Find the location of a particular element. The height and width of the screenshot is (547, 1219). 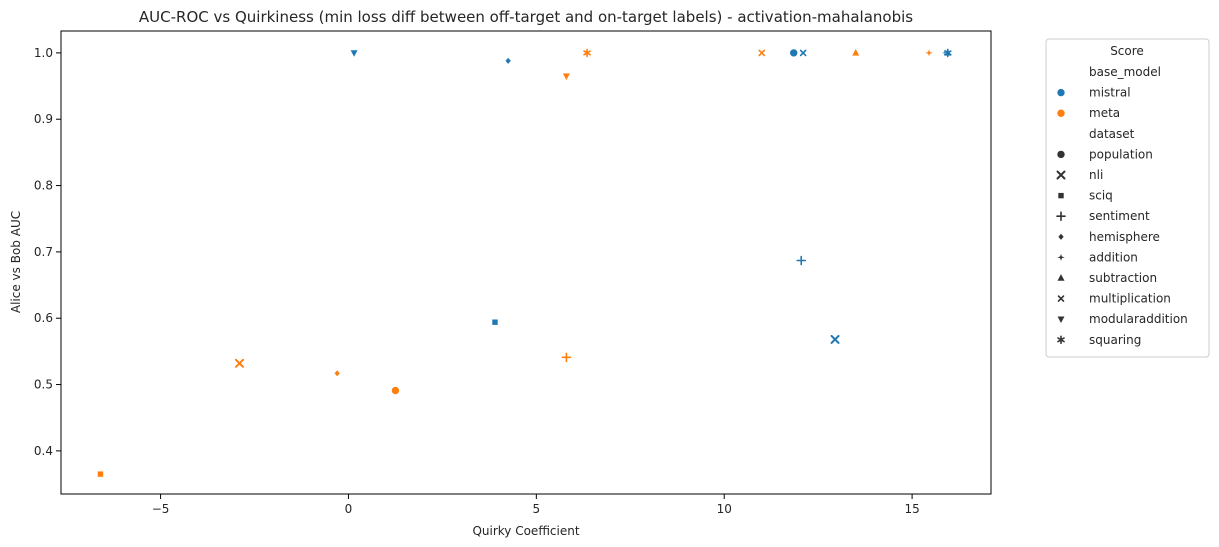

legend-marker-meta is located at coordinates (1061, 113).